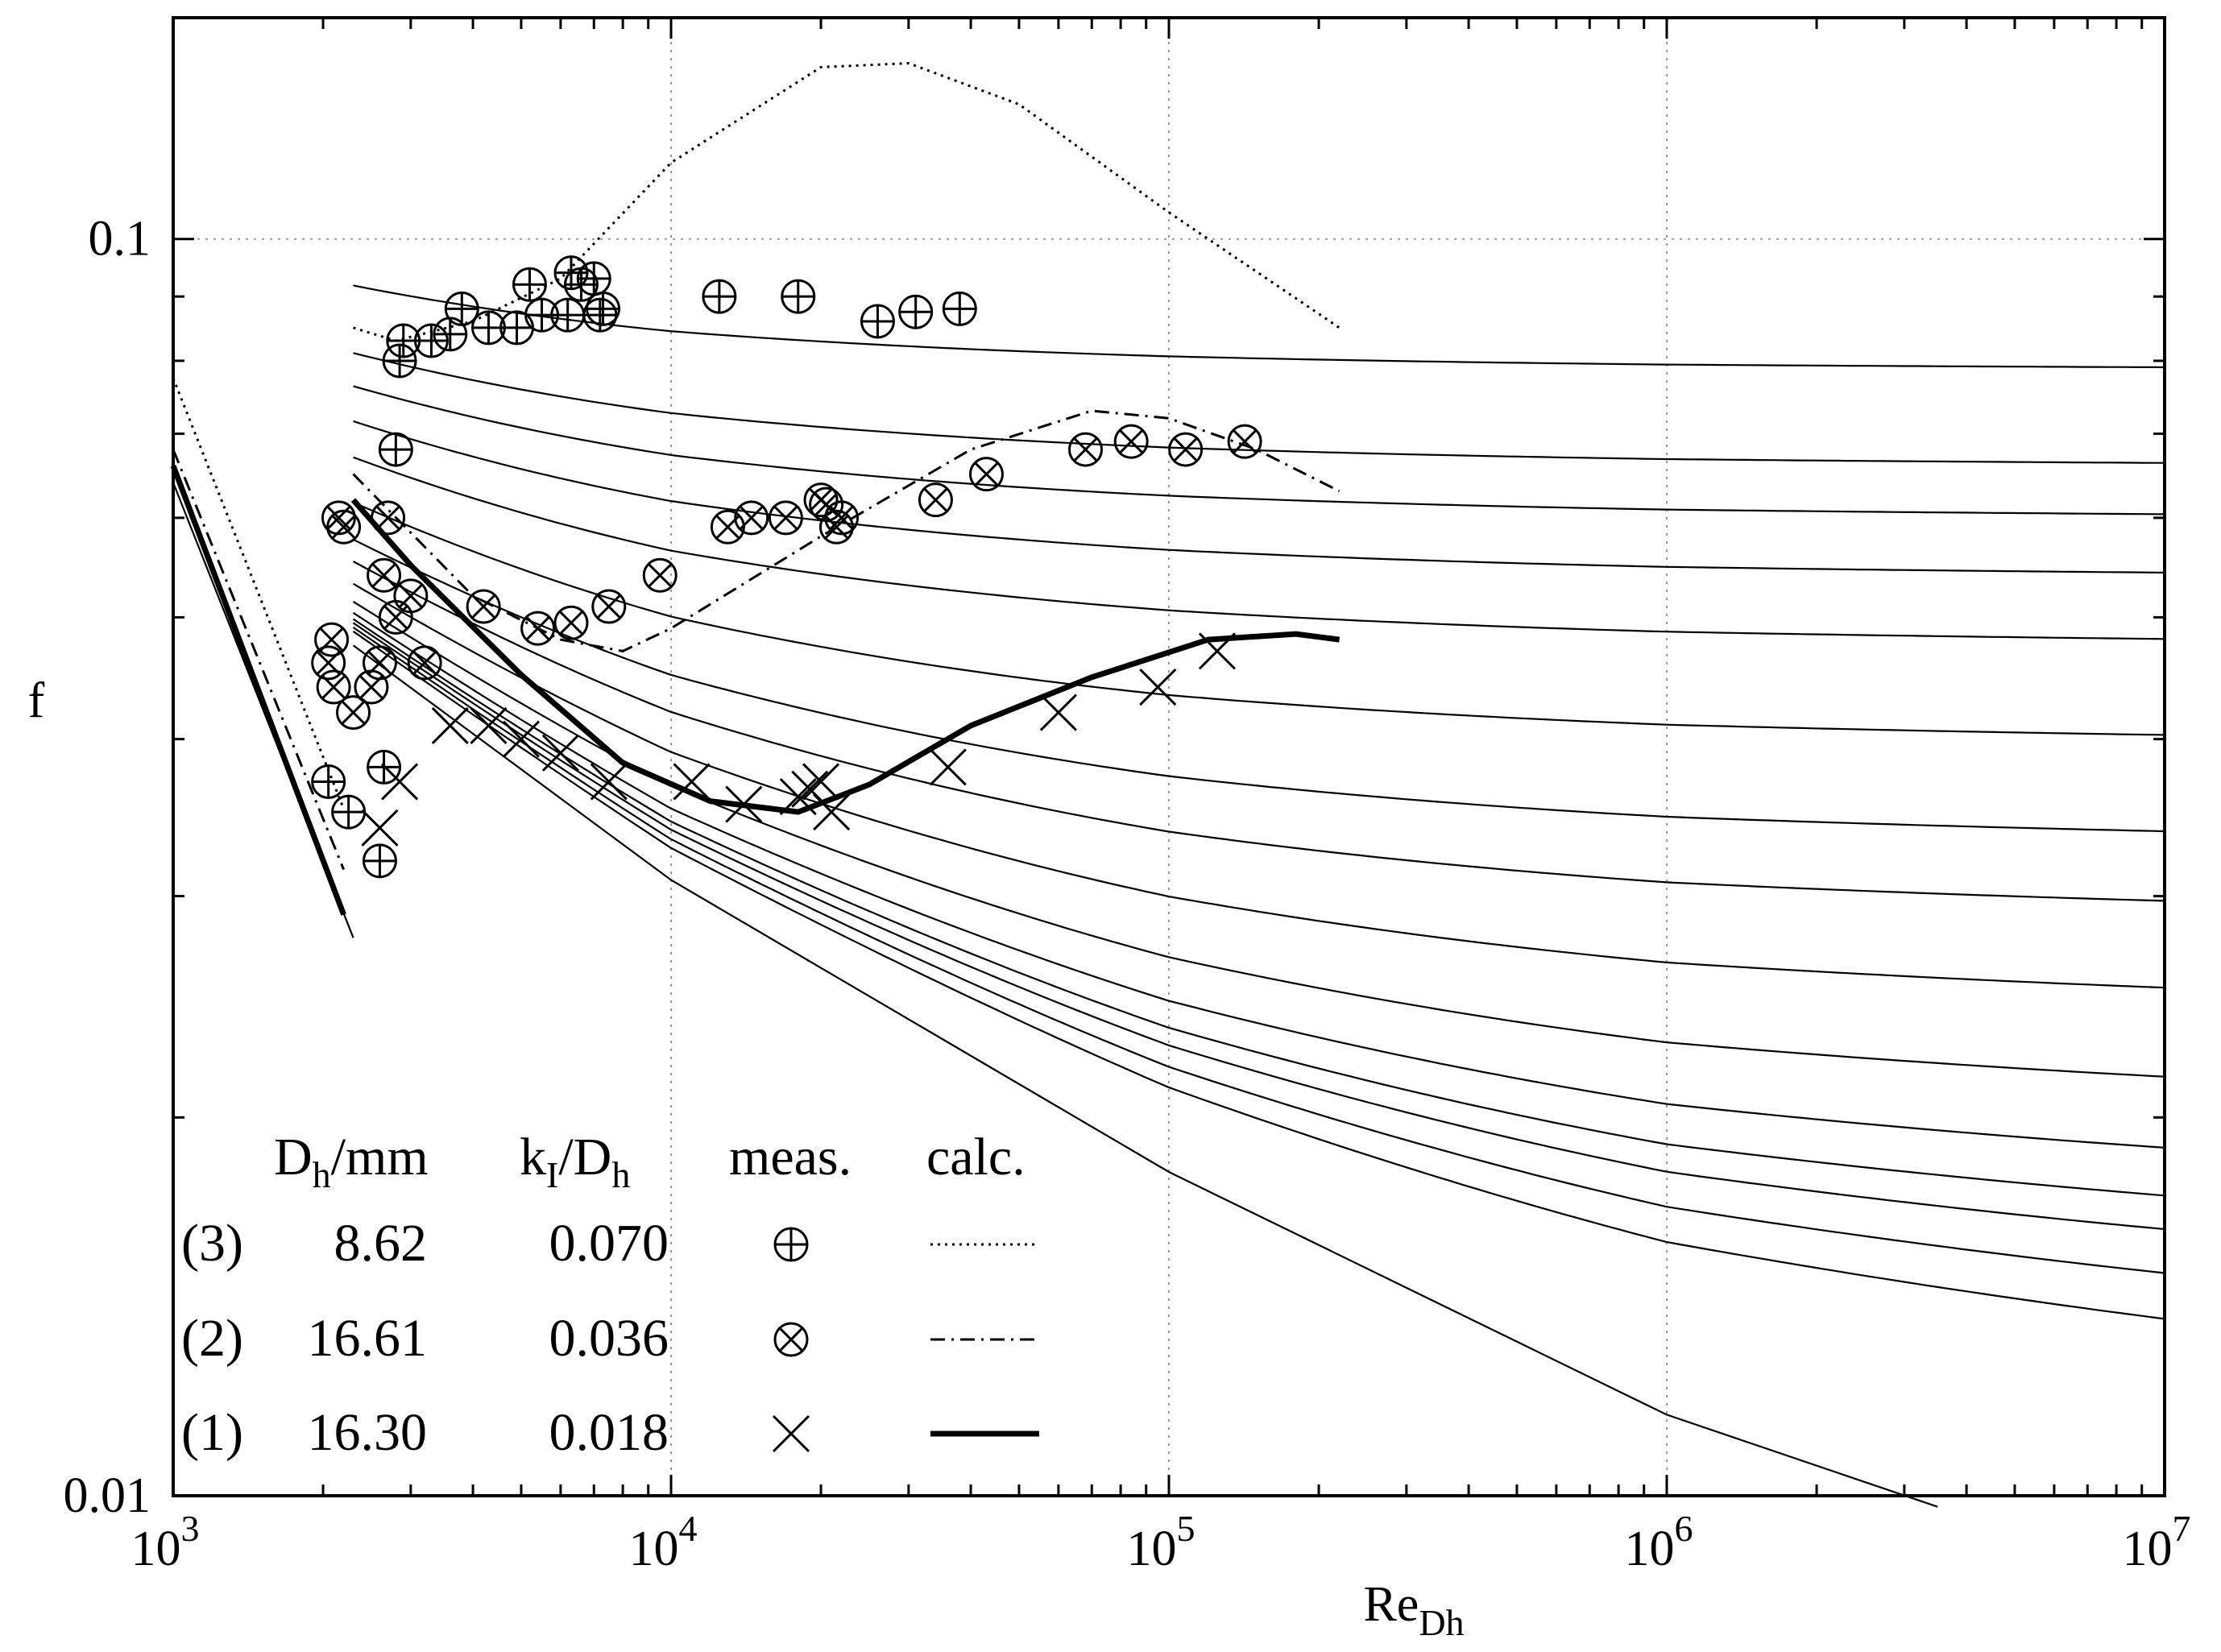 The image size is (2221, 1652). I want to click on series-laminar-dash-dot, so click(259, 660).